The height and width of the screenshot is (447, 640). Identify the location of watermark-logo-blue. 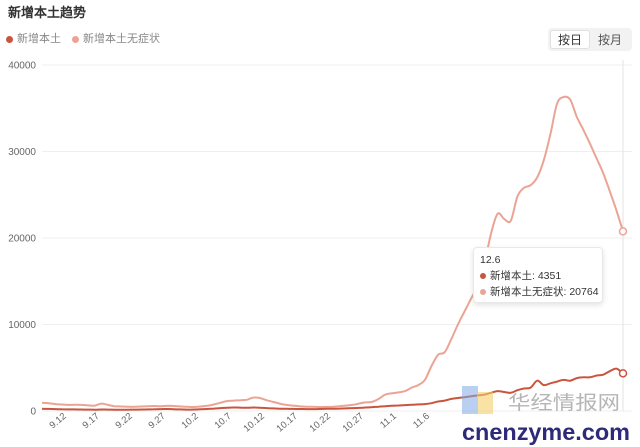
(470, 400).